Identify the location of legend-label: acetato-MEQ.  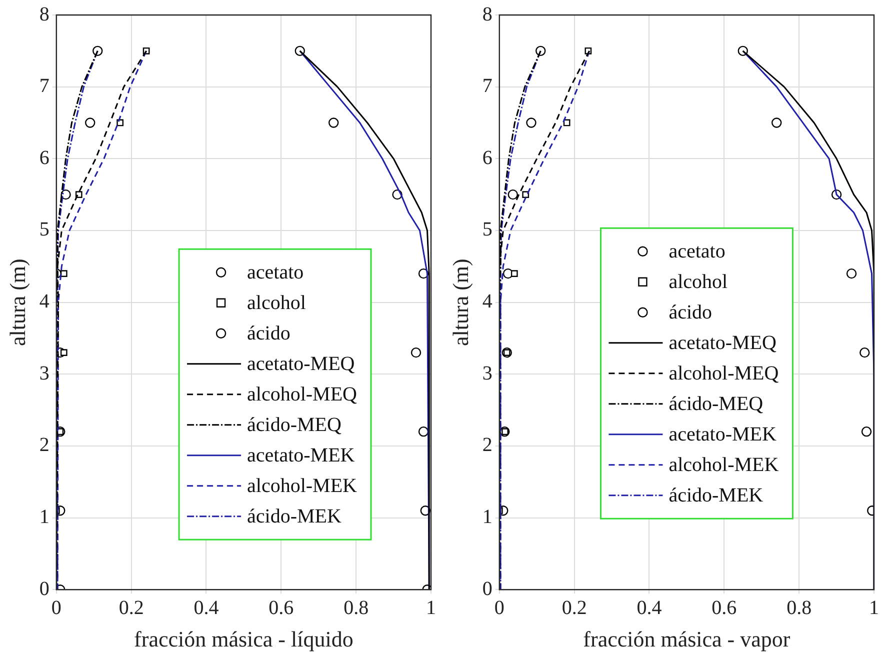
(301, 364).